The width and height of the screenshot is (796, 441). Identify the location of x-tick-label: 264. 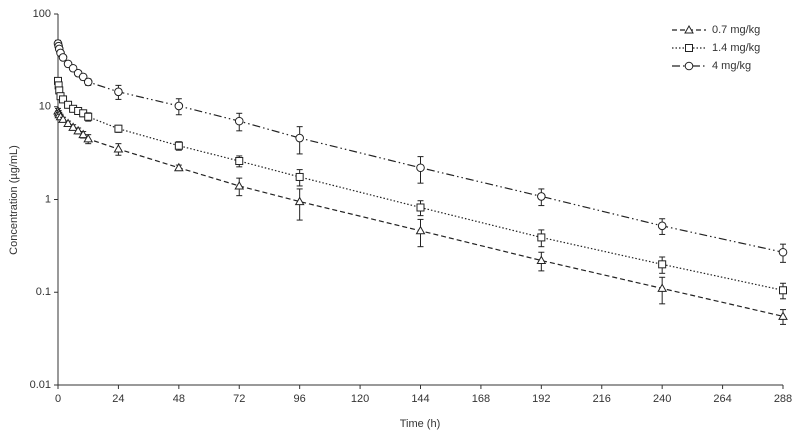
(722, 399).